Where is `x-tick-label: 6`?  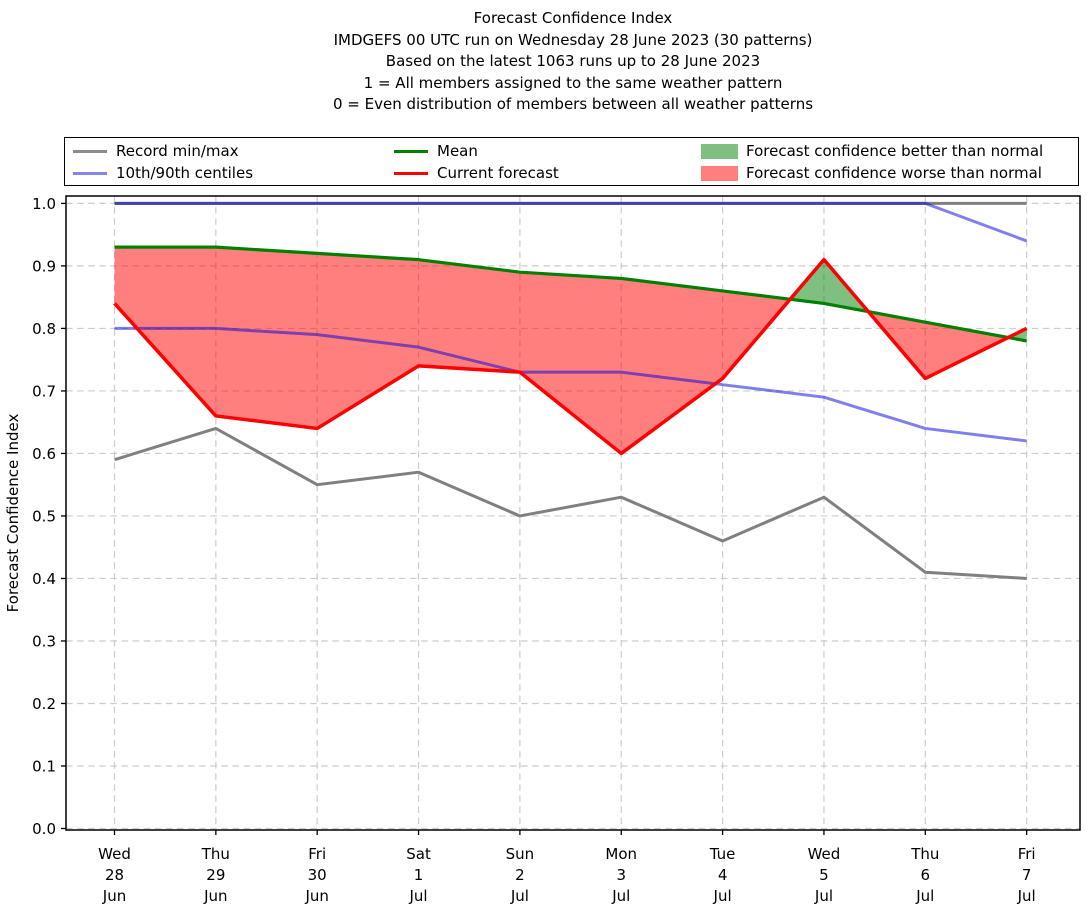 x-tick-label: 6 is located at coordinates (926, 875).